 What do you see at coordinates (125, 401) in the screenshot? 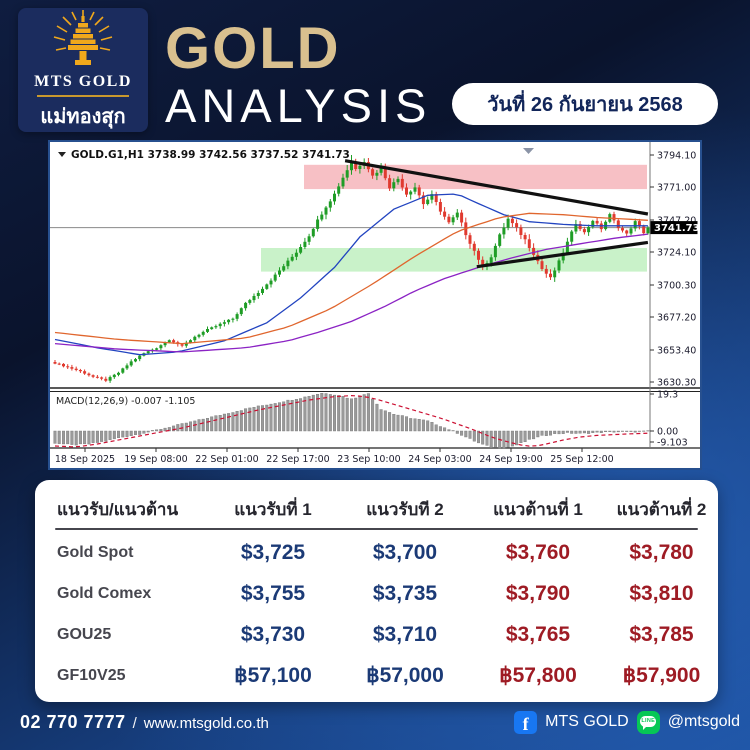
I see `macd-label: MACD(12,26,9) -0.007 -1.105` at bounding box center [125, 401].